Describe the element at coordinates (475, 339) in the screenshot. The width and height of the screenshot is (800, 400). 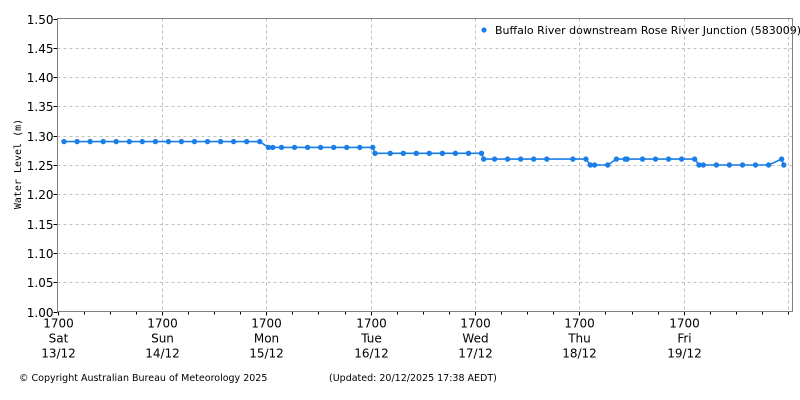
I see `x-tick-label: Wed` at that location.